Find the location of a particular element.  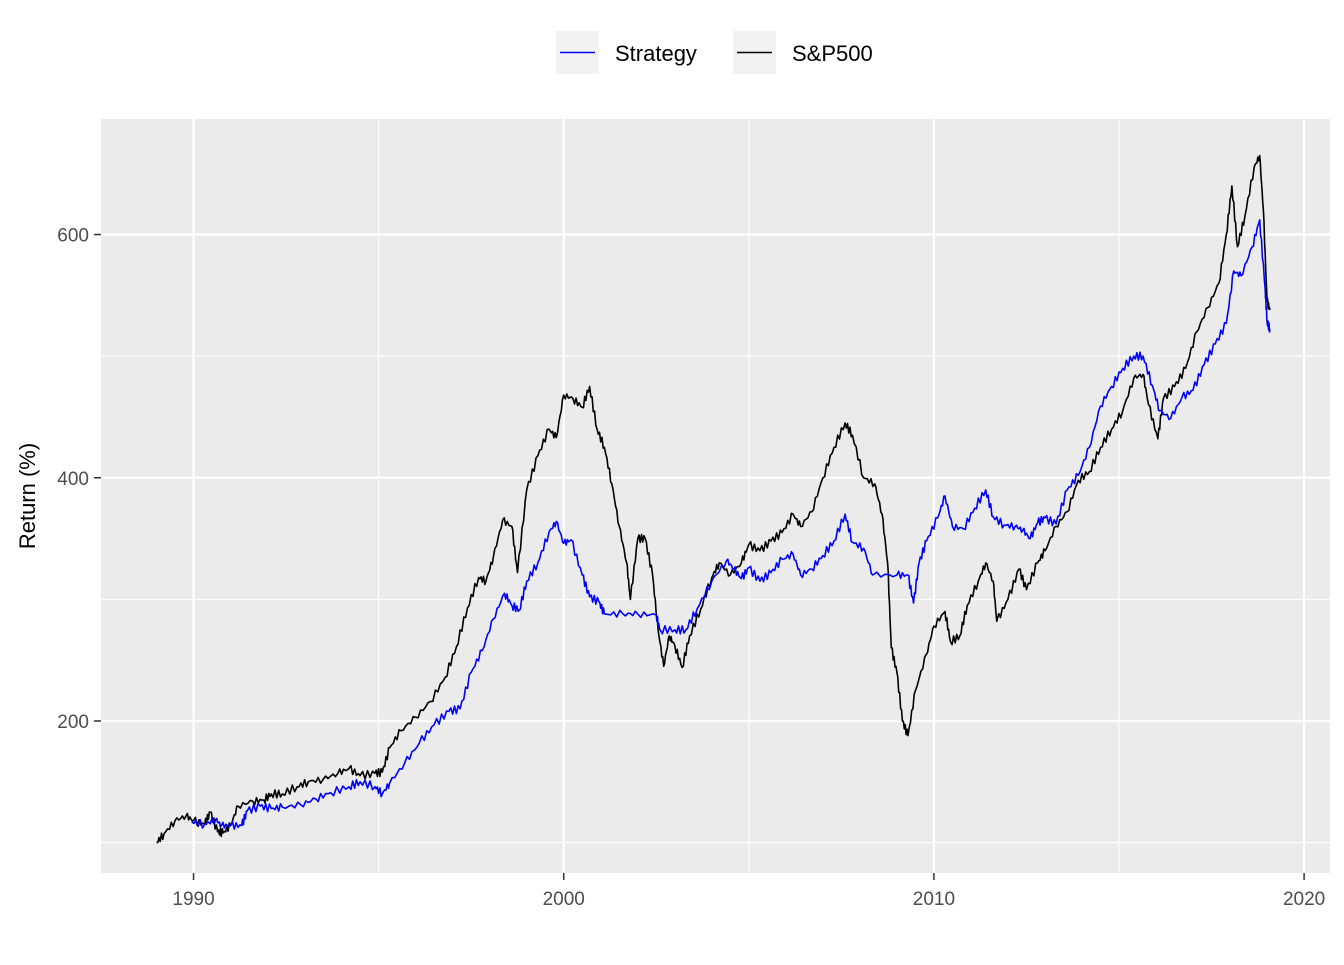

y-tick-label: 400 is located at coordinates (73, 479).